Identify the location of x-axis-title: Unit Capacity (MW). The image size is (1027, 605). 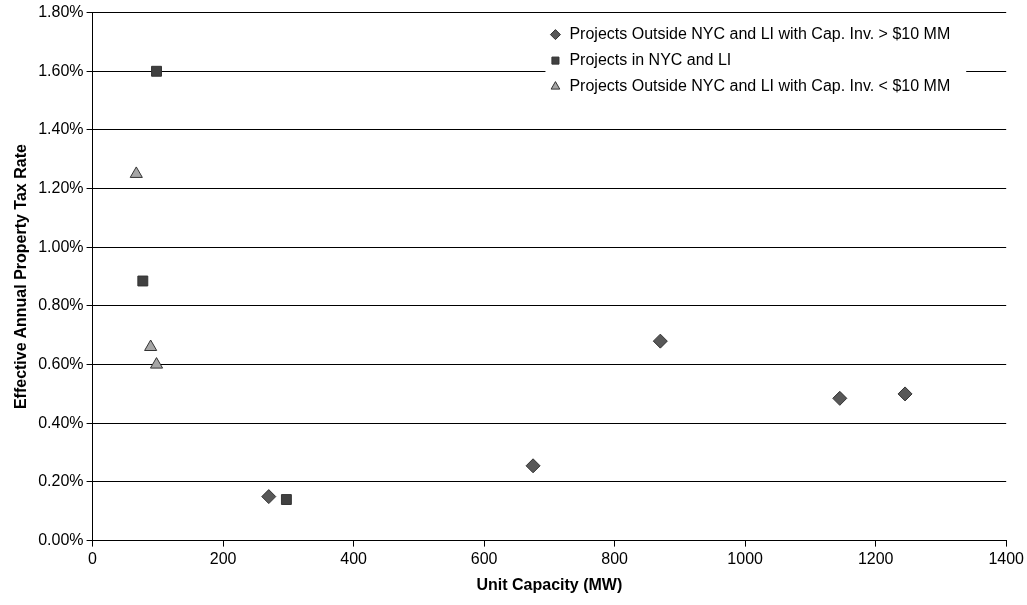
(549, 584).